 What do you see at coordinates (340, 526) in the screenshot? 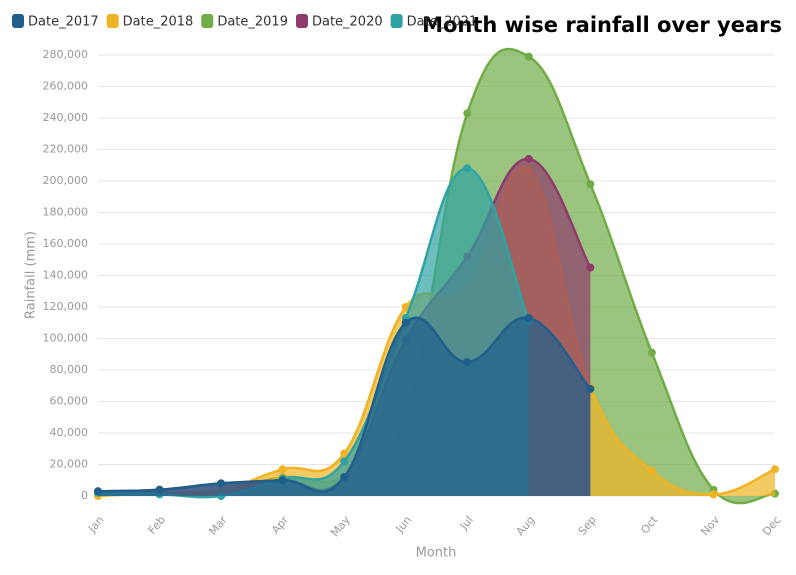
I see `x-tick-label: May` at bounding box center [340, 526].